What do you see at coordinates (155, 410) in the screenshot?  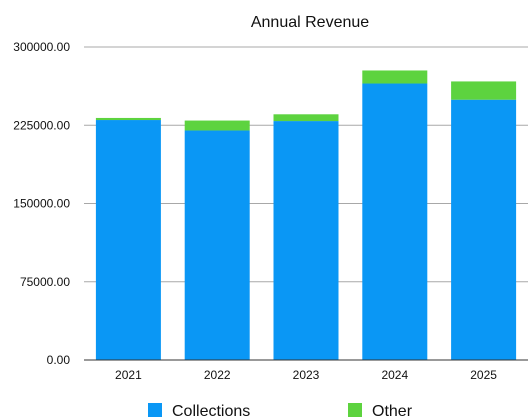 I see `legend-swatch-collections` at bounding box center [155, 410].